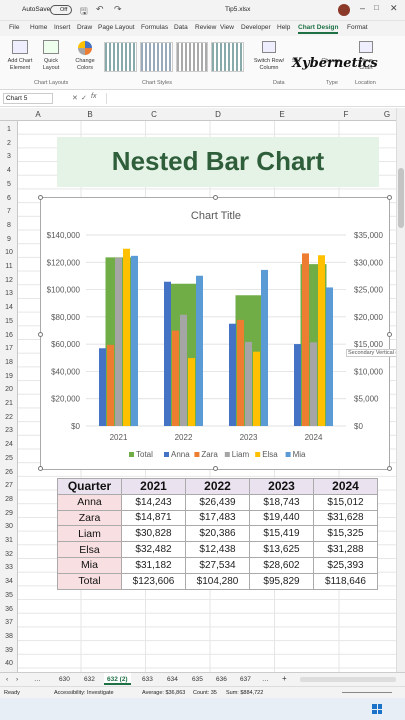  I want to click on row-header: 32, so click(9, 554).